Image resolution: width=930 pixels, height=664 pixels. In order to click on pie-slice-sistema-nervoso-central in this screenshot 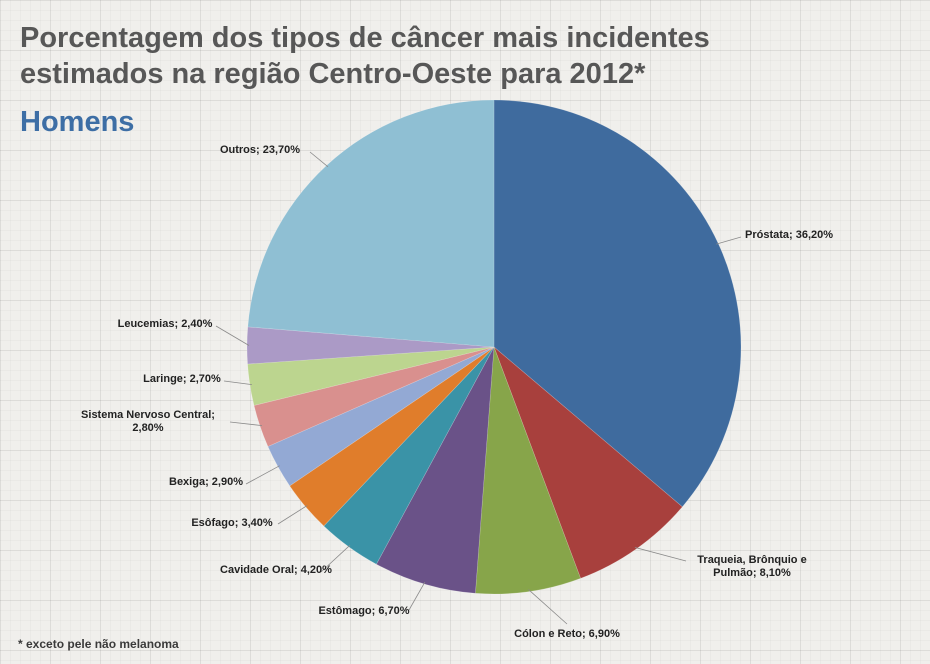, I will do `click(374, 396)`.